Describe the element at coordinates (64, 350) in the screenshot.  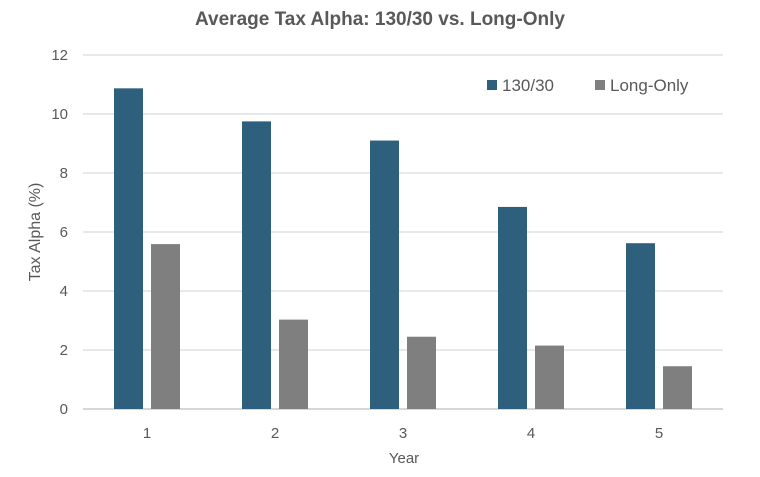
I see `y-tick-label: 2` at that location.